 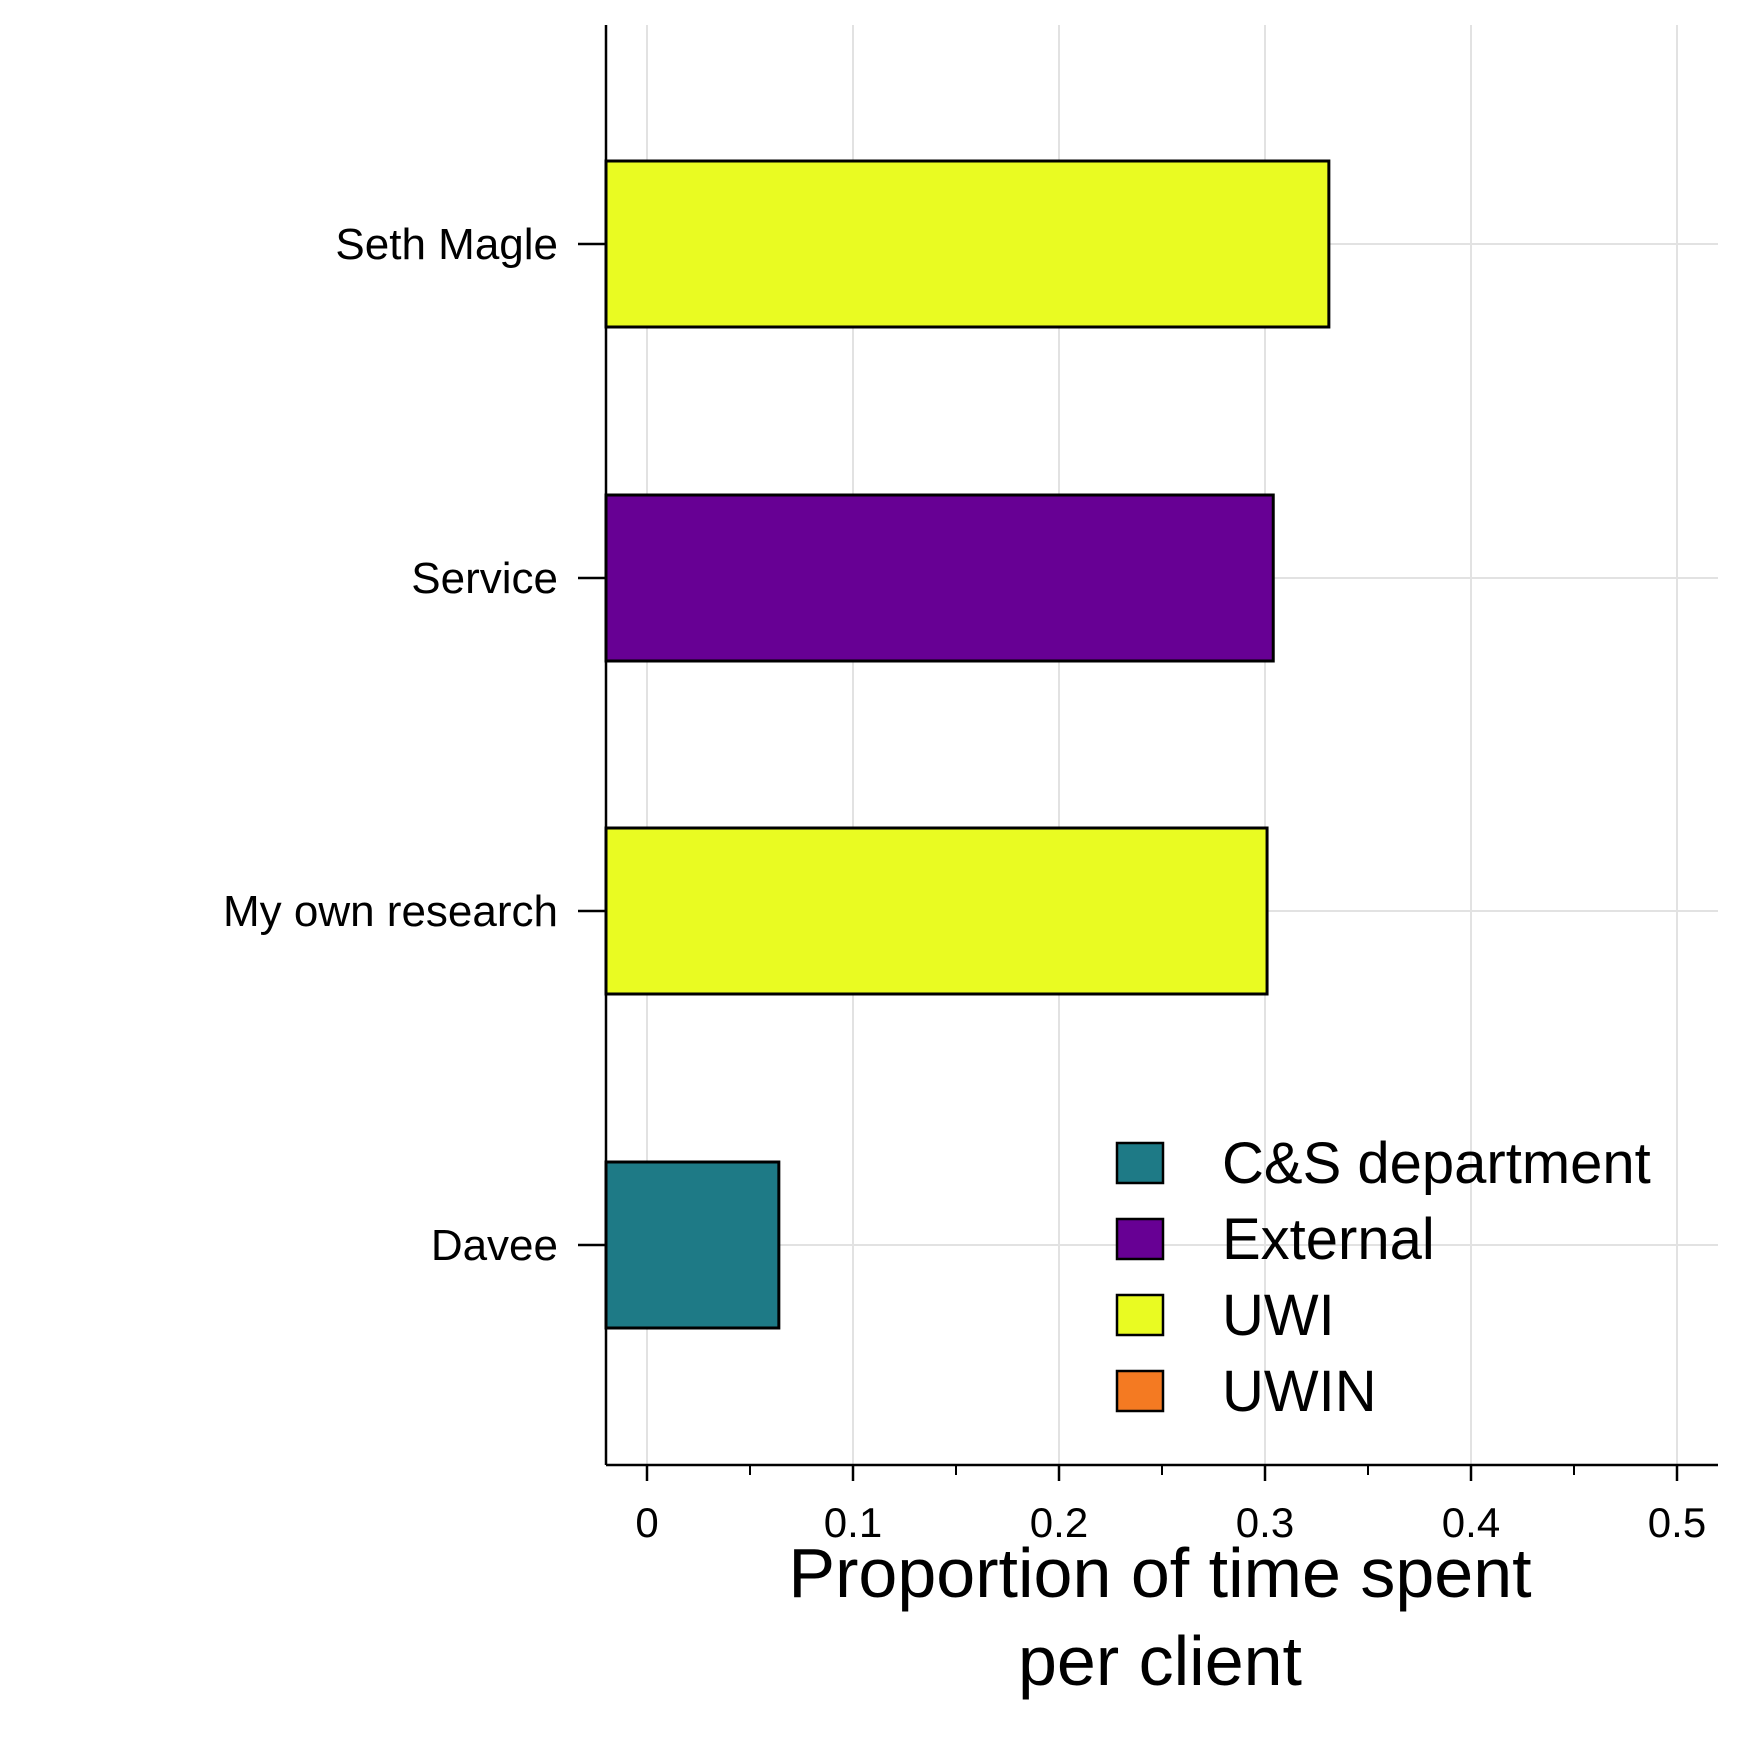 What do you see at coordinates (390, 911) in the screenshot?
I see `y-category-label: My own research` at bounding box center [390, 911].